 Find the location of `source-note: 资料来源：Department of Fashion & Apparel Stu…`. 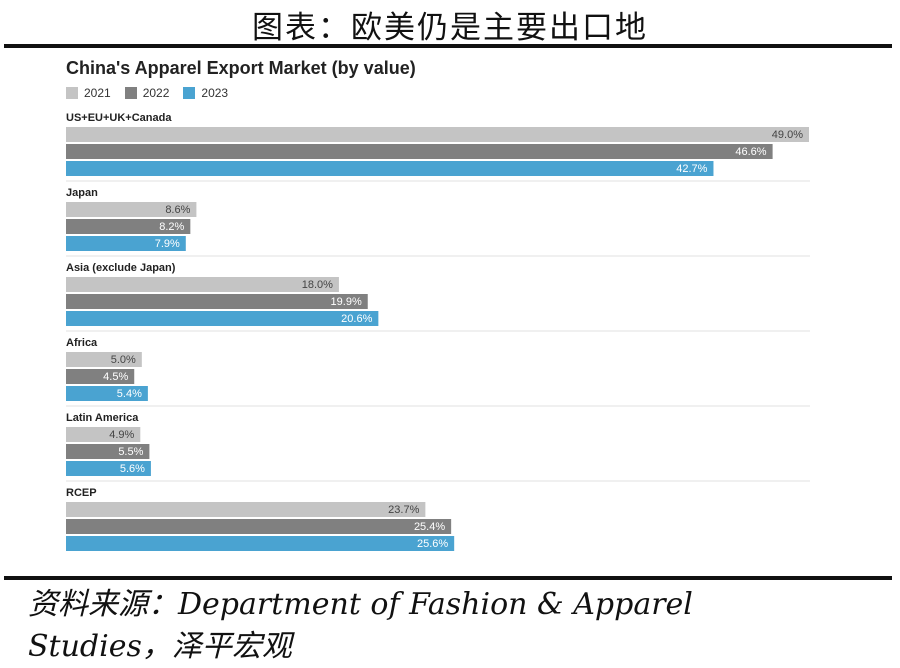

source-note: 资料来源：Department of Fashion & Apparel Stu… is located at coordinates (458, 626).